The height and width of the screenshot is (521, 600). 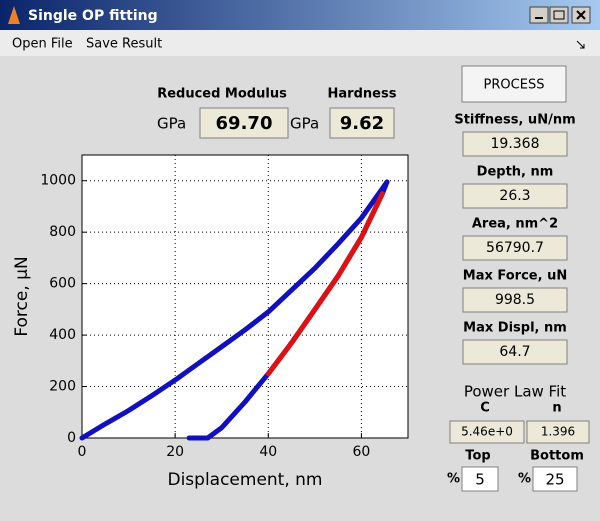 I want to click on label: Bottom, so click(x=557, y=456).